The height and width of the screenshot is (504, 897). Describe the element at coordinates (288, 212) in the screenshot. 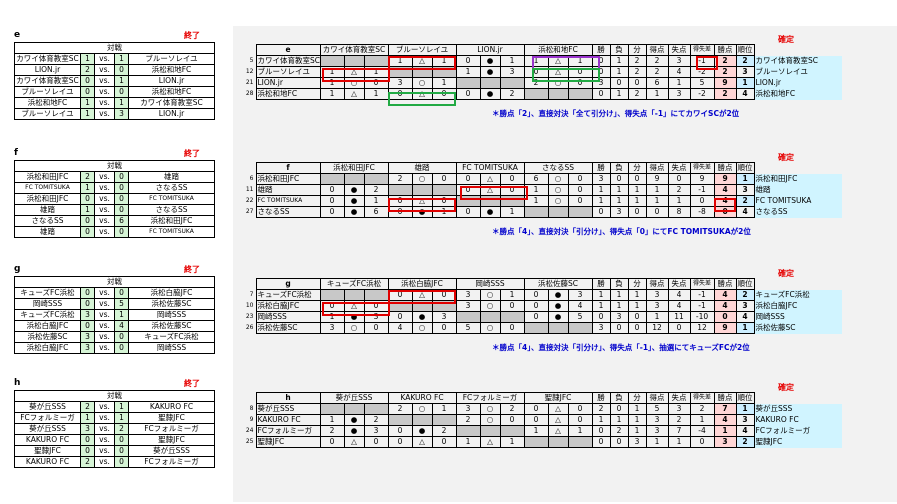

I see `team-name: さなるSS` at that location.